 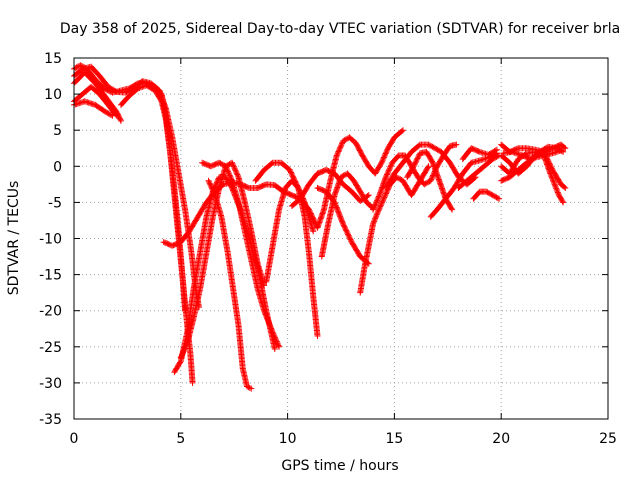 What do you see at coordinates (50, 239) in the screenshot?
I see `y-tick-labels: 15 10 5 0 -5 -10 -15 -20 -25 -30 -35` at bounding box center [50, 239].